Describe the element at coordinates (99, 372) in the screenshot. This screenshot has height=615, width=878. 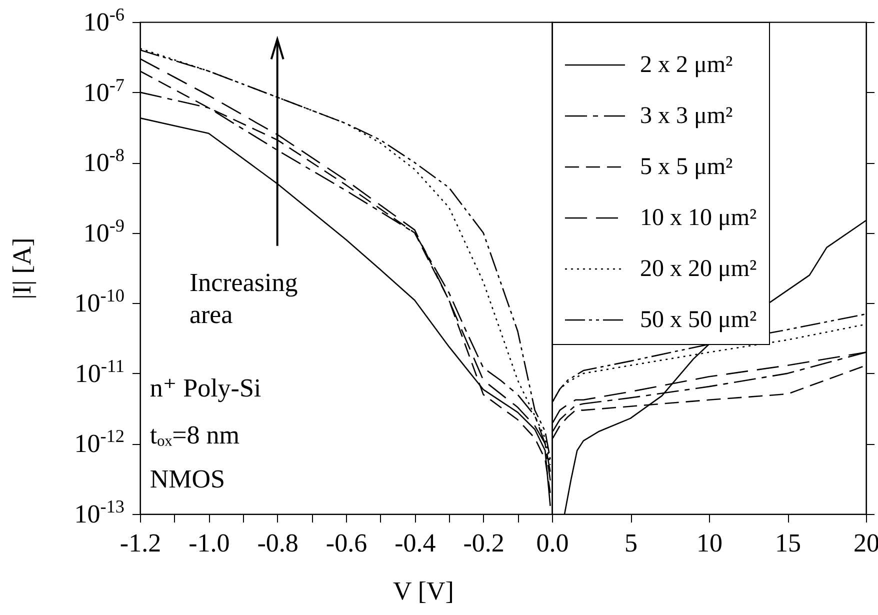
I see `y-tick-label: 10$^{-11}$` at that location.